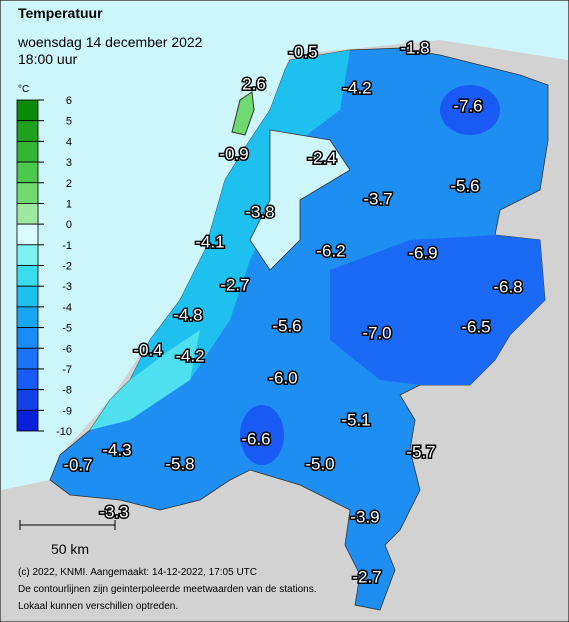 Image resolution: width=569 pixels, height=622 pixels. What do you see at coordinates (60, 13) in the screenshot?
I see `title: Temperatuur` at bounding box center [60, 13].